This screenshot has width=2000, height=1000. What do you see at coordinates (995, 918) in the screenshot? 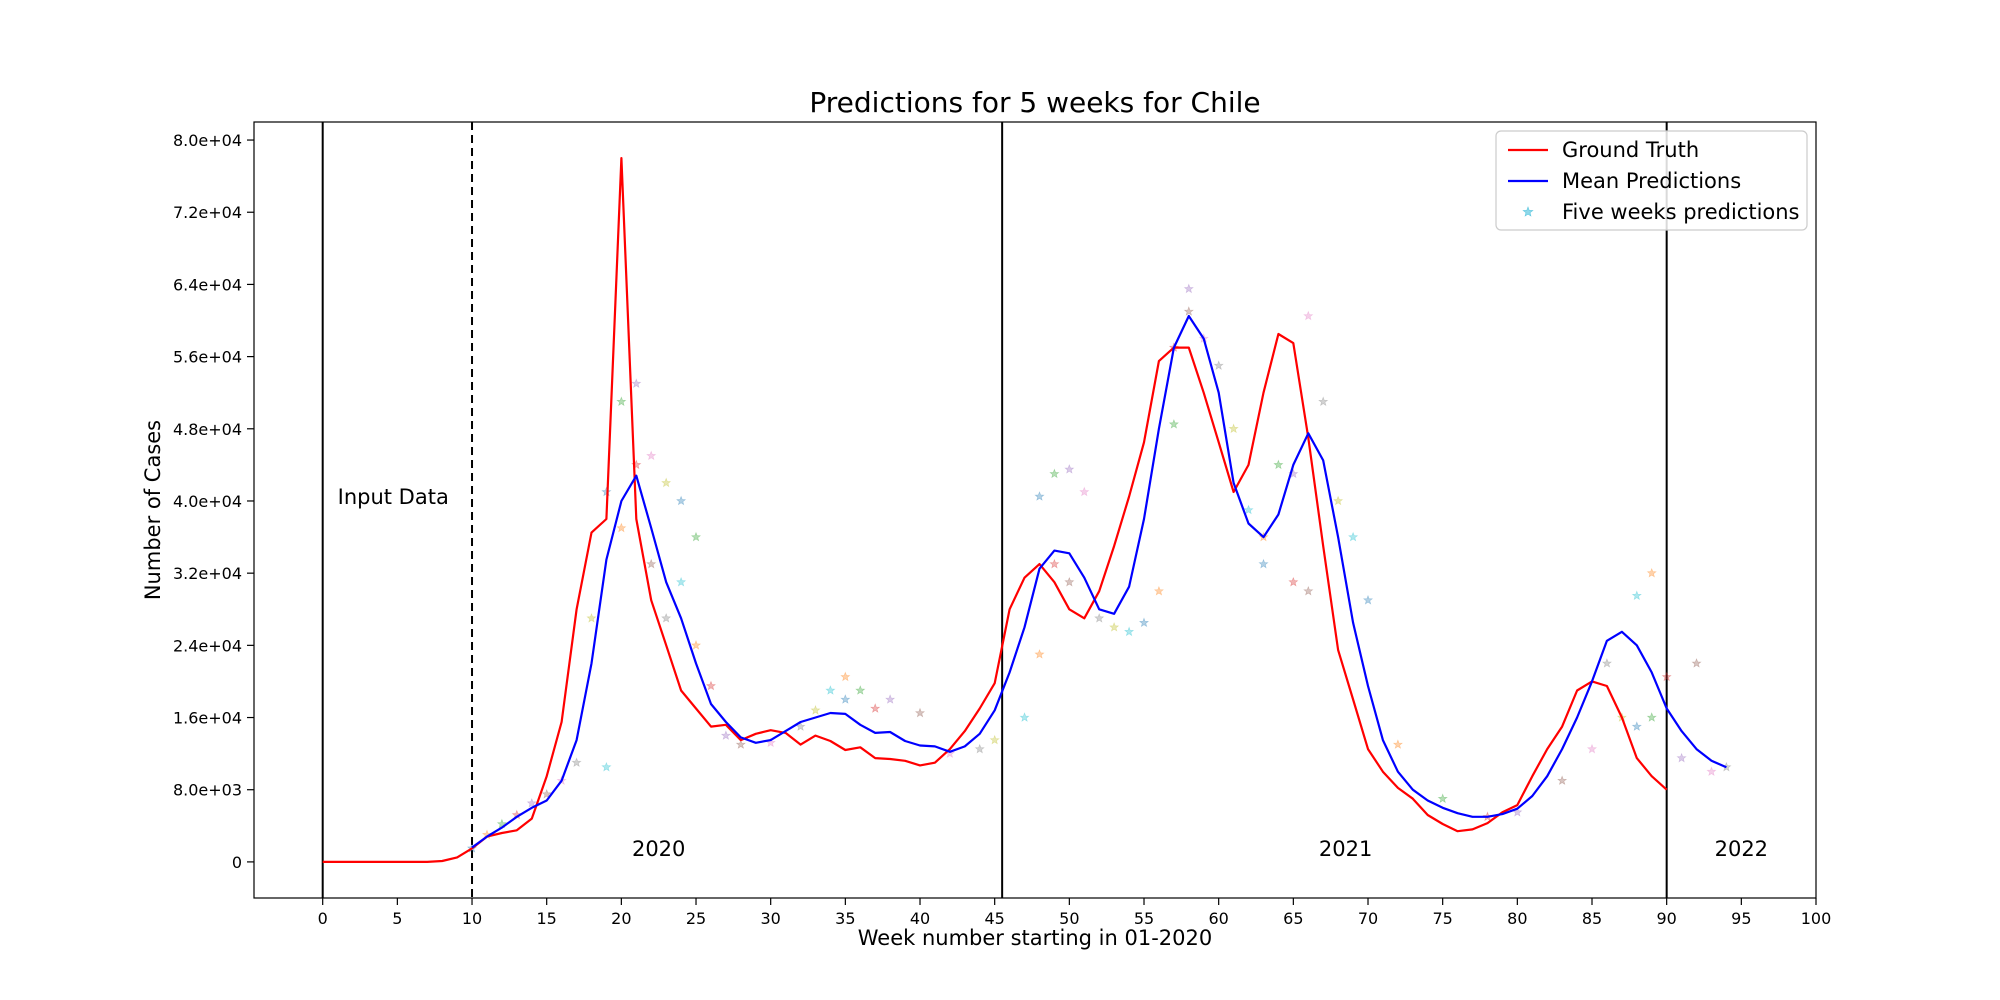
I see `x-tick-label: 45` at bounding box center [995, 918].